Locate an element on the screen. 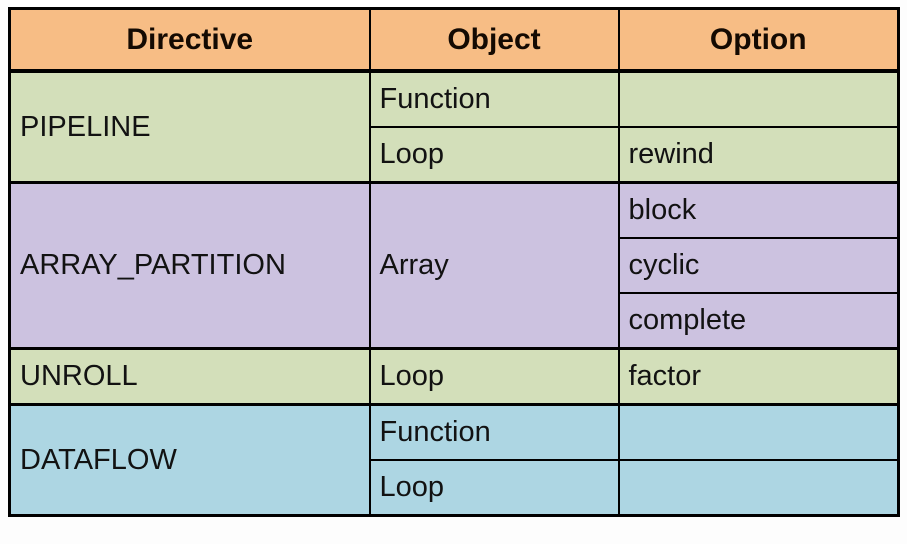 The image size is (907, 544). header-object: Object is located at coordinates (494, 40).